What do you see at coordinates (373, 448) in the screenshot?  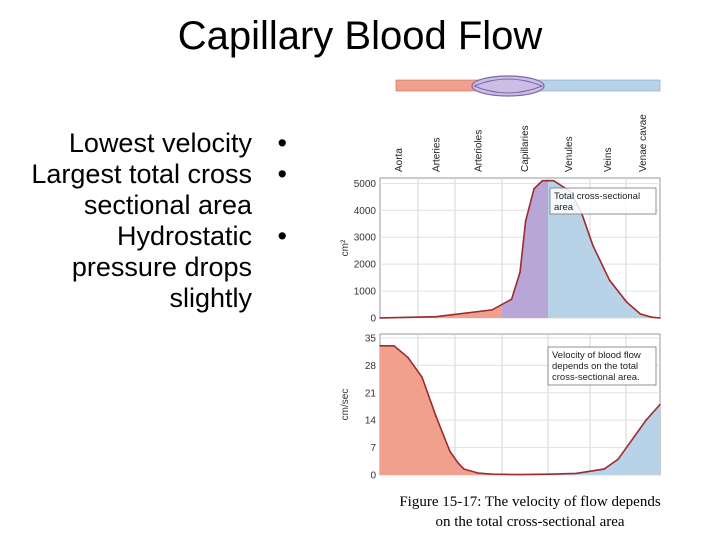 I see `y-tick-label: 7` at bounding box center [373, 448].